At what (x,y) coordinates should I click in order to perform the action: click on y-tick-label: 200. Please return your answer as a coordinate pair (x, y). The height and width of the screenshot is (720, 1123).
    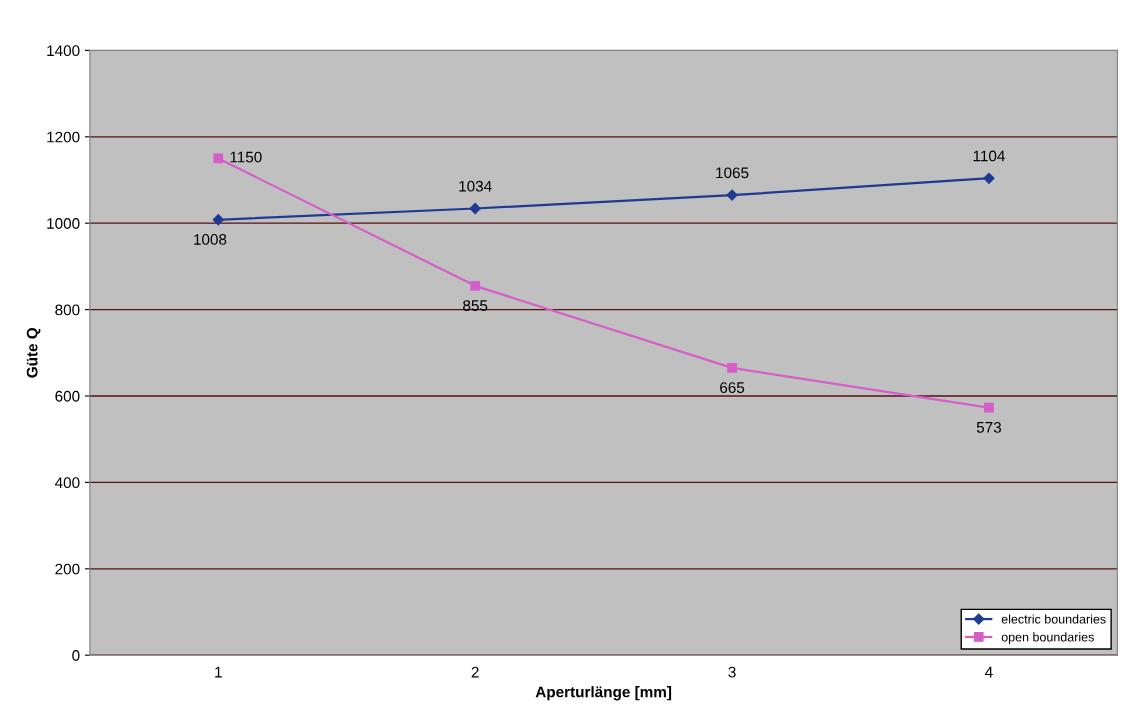
    Looking at the image, I should click on (67, 569).